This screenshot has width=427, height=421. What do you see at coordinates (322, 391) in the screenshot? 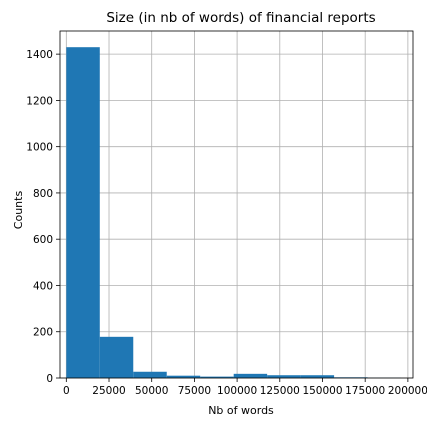
I see `x-tick-label-6: 150000` at bounding box center [322, 391].